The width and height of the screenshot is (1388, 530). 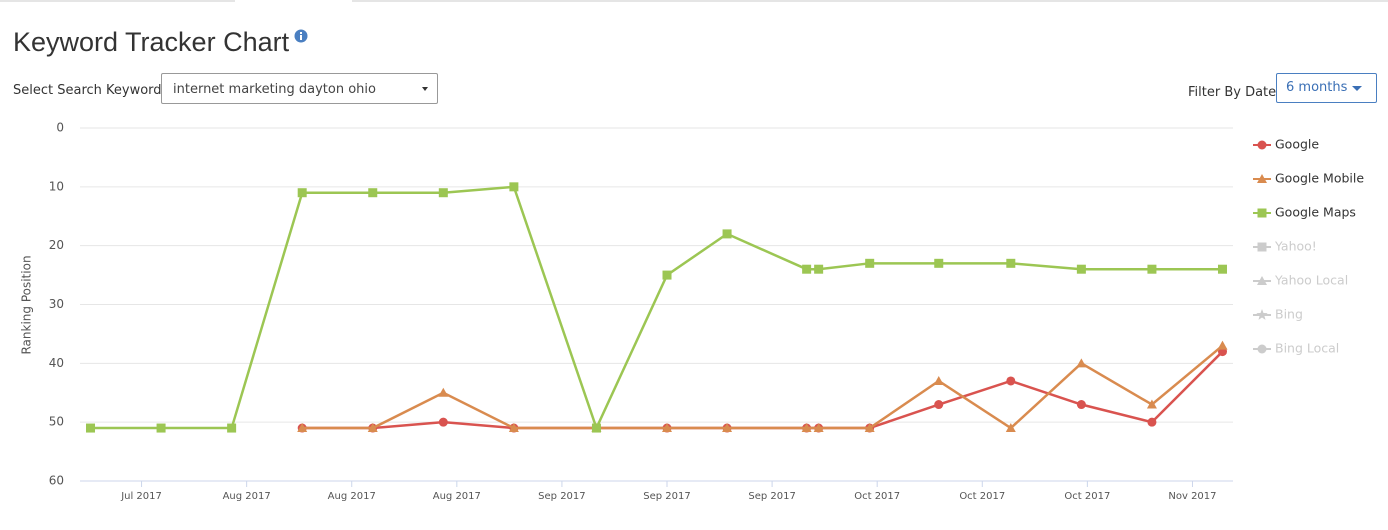 I want to click on y-tick-label: 20, so click(x=56, y=245).